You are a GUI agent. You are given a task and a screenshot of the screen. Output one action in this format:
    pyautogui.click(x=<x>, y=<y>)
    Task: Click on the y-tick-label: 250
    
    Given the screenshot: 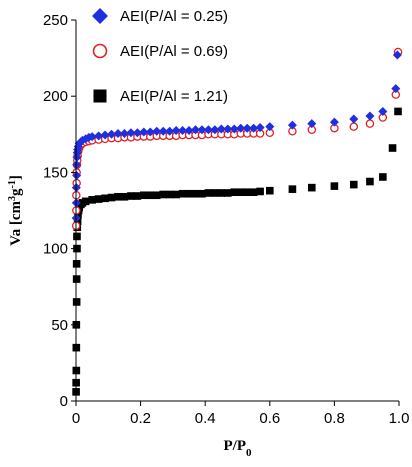 What is the action you would take?
    pyautogui.click(x=55, y=20)
    